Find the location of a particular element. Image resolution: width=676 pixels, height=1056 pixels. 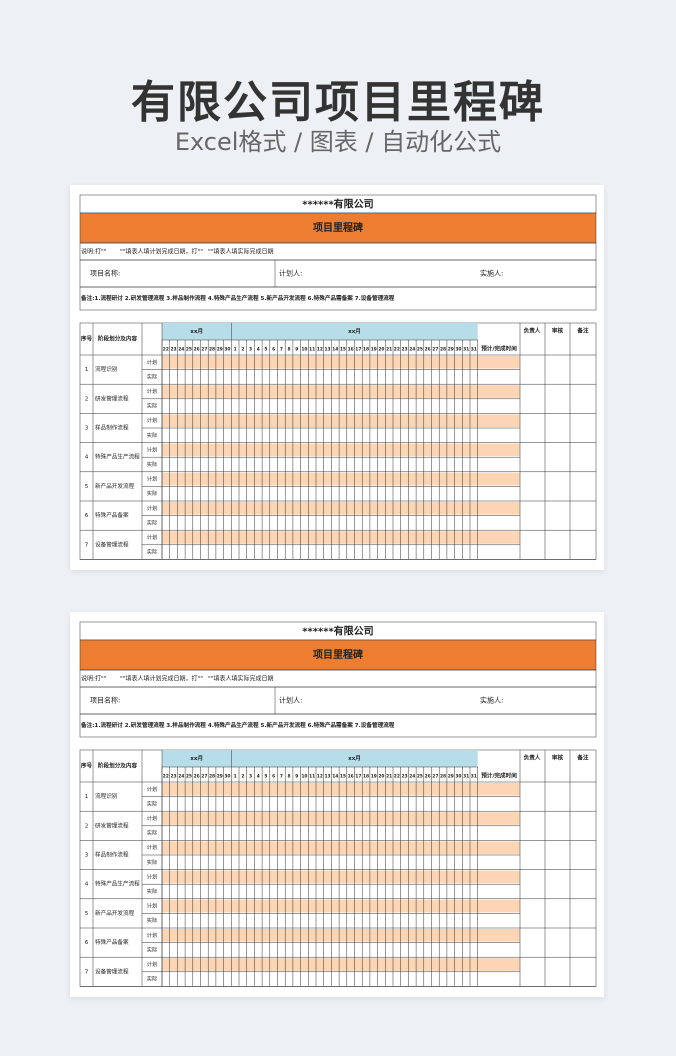

cell-text: 说明:打"" is located at coordinates (94, 679).